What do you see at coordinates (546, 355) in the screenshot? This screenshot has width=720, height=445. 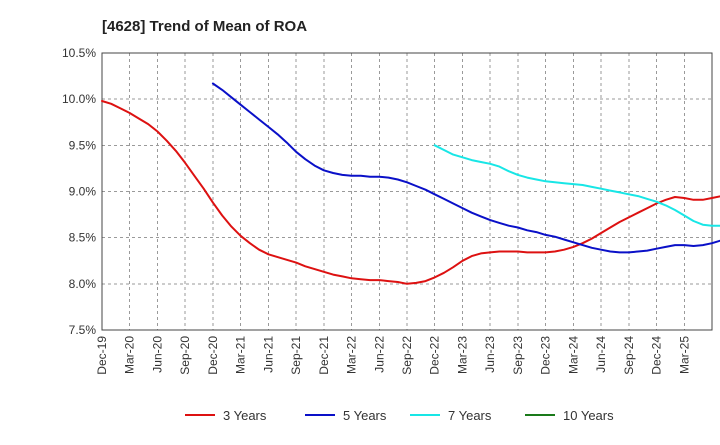 I see `x-tick-label: Dec-23` at bounding box center [546, 355].